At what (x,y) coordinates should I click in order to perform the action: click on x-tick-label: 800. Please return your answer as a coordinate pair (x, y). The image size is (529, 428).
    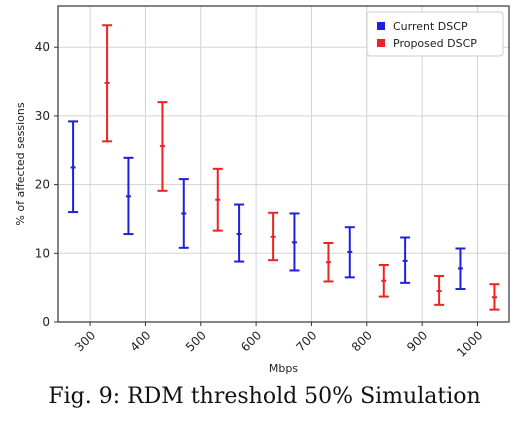
    Looking at the image, I should click on (362, 341).